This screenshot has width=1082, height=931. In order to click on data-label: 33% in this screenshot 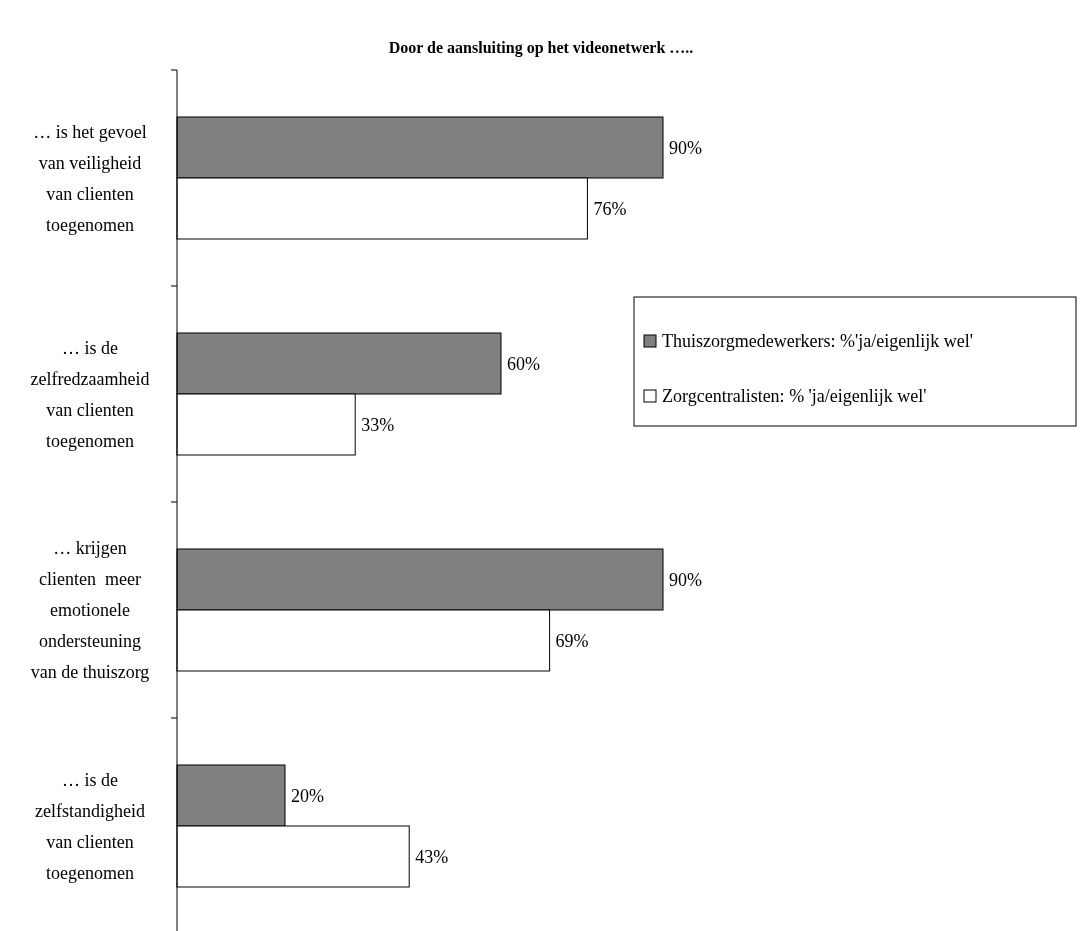, I will do `click(378, 424)`.